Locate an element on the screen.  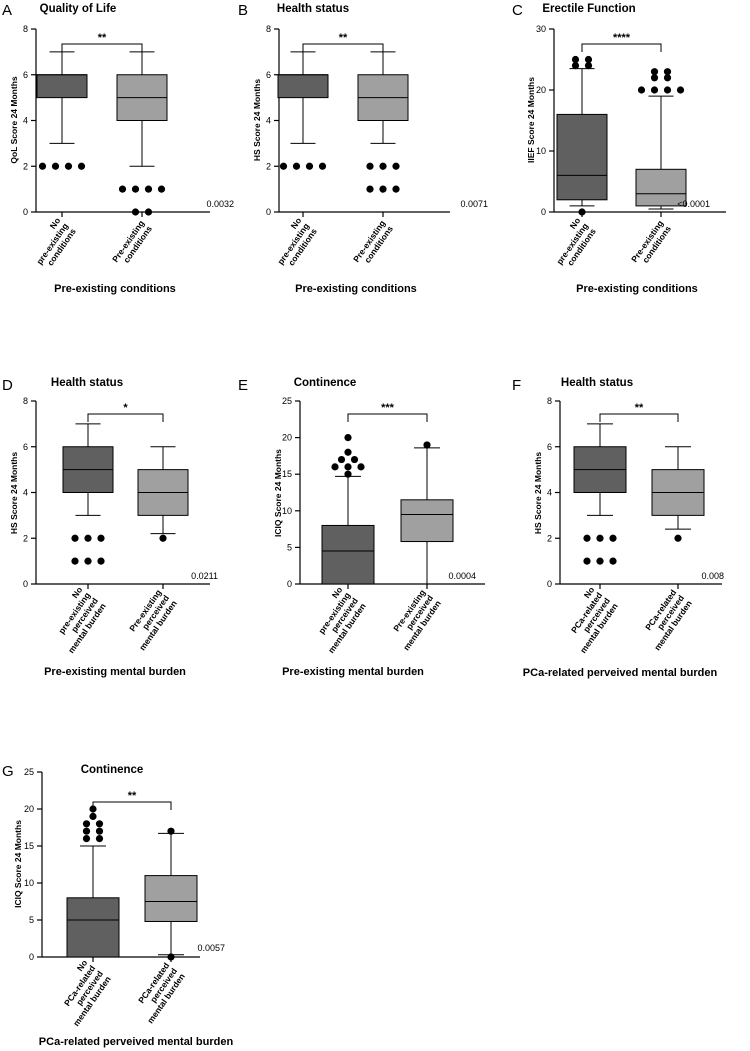
y-axis-label: ICIQ Score 24 Months is located at coordinates (278, 493).